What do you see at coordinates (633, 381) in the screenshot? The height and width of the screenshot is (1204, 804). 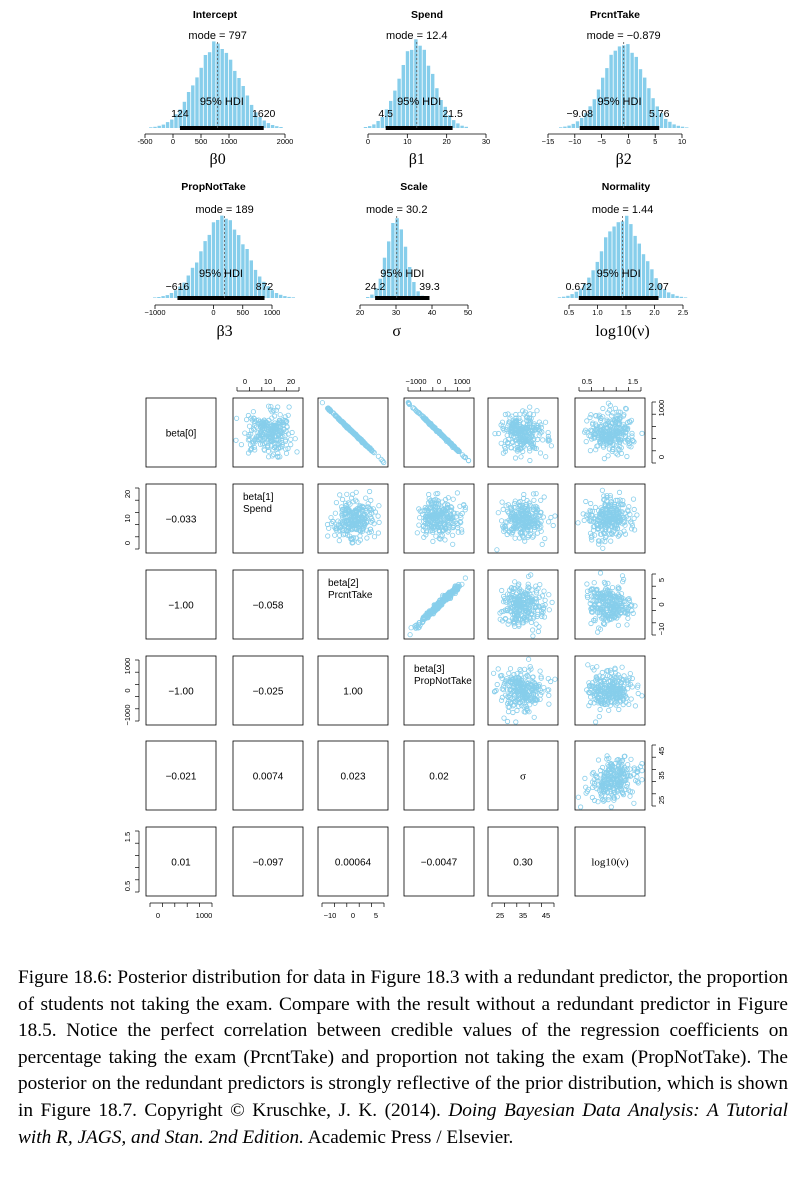 I see `tick-label: 1.5` at bounding box center [633, 381].